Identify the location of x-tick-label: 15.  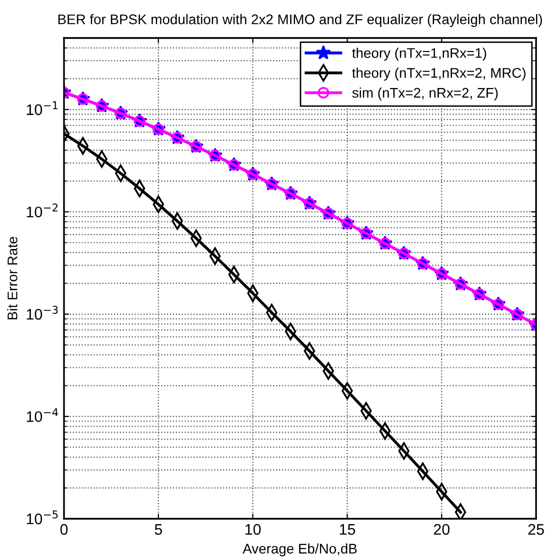
(348, 529).